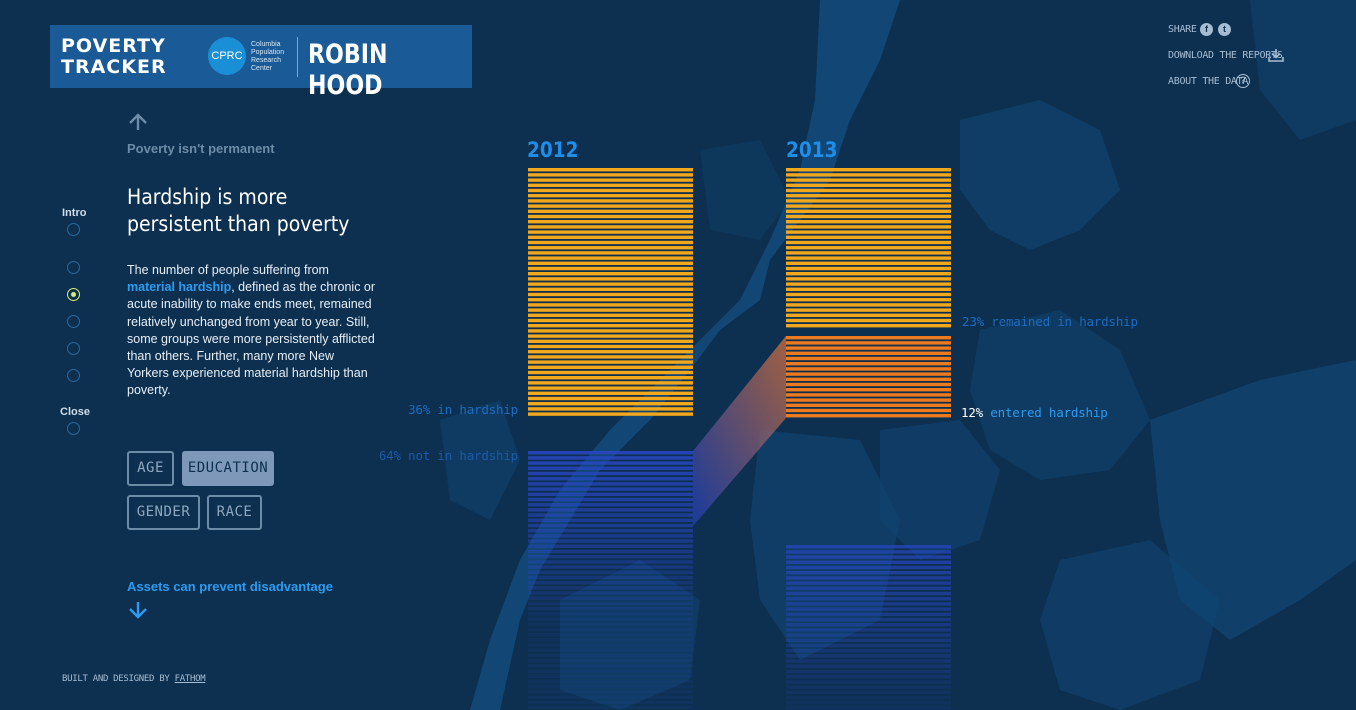 The image size is (1356, 710). What do you see at coordinates (266, 44) in the screenshot?
I see `cprc-text-line: Columbia` at bounding box center [266, 44].